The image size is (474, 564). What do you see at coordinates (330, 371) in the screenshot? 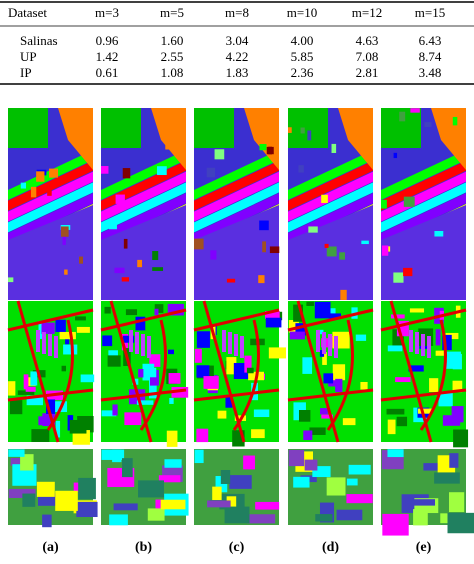
I see `up-roads` at bounding box center [330, 371].